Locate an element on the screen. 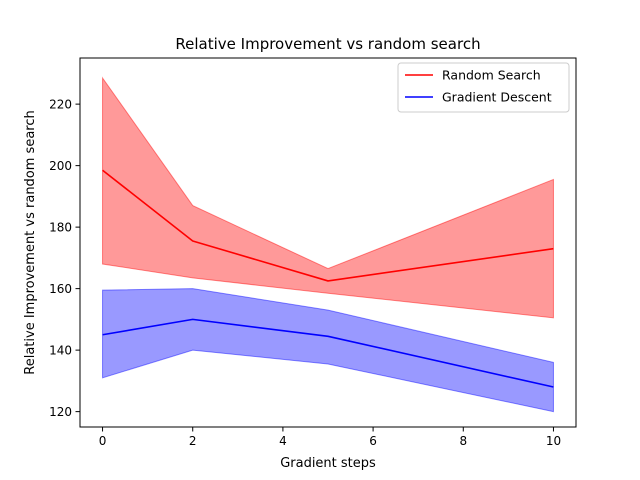  legend: Random Search Gradient Descent is located at coordinates (483, 87).